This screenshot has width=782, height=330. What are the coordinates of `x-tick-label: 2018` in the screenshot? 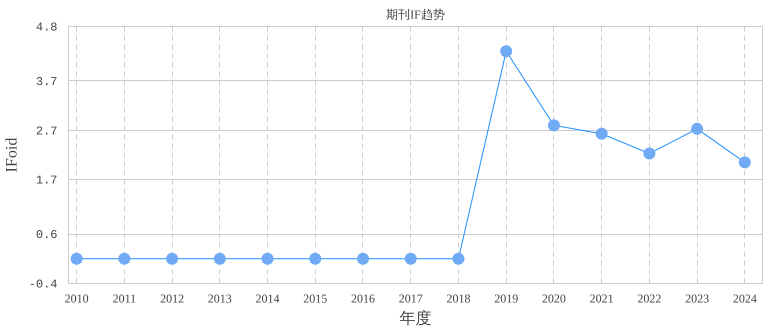 It's located at (458, 299).